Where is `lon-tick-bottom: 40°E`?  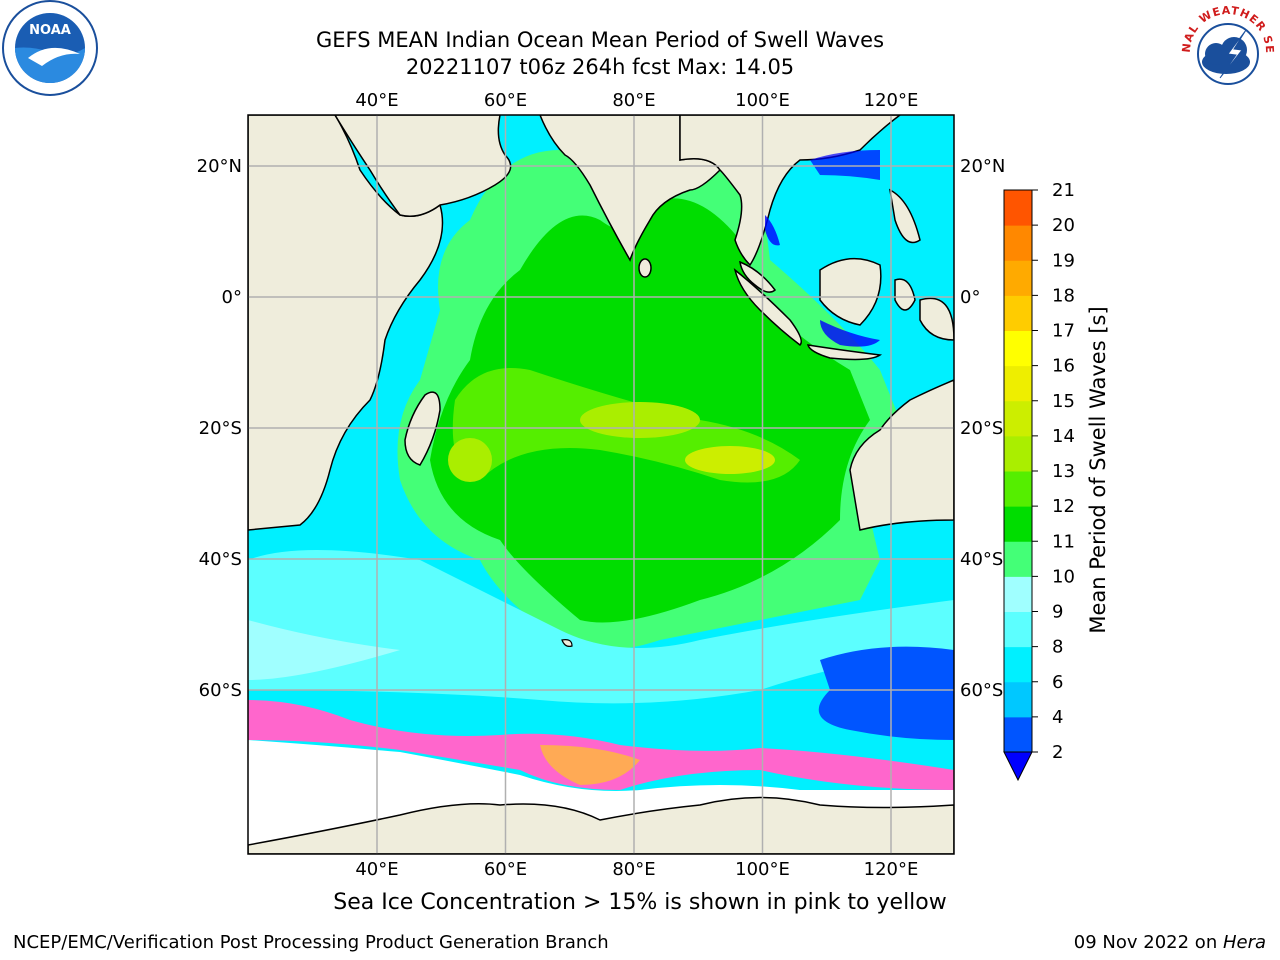
lon-tick-bottom: 40°E is located at coordinates (376, 869).